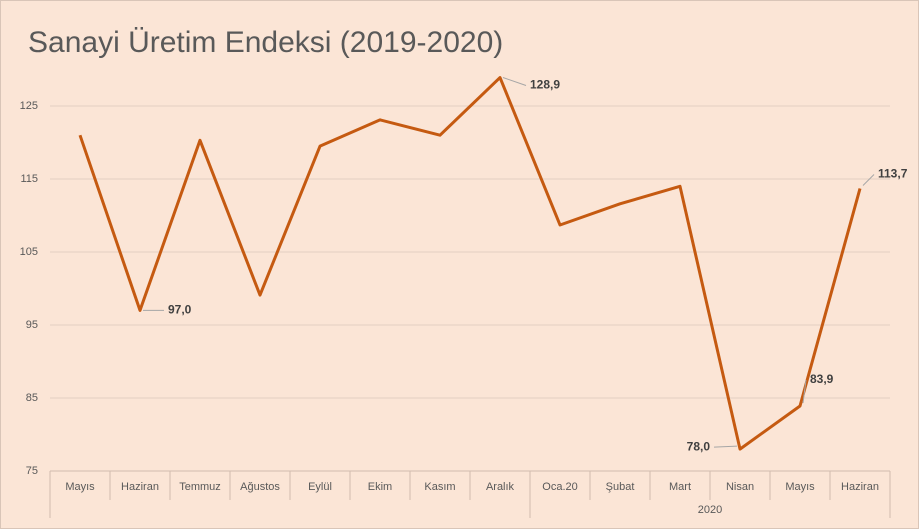 This screenshot has width=919, height=529. Describe the element at coordinates (559, 487) in the screenshot. I see `x-tick-label: Oca.20` at that location.